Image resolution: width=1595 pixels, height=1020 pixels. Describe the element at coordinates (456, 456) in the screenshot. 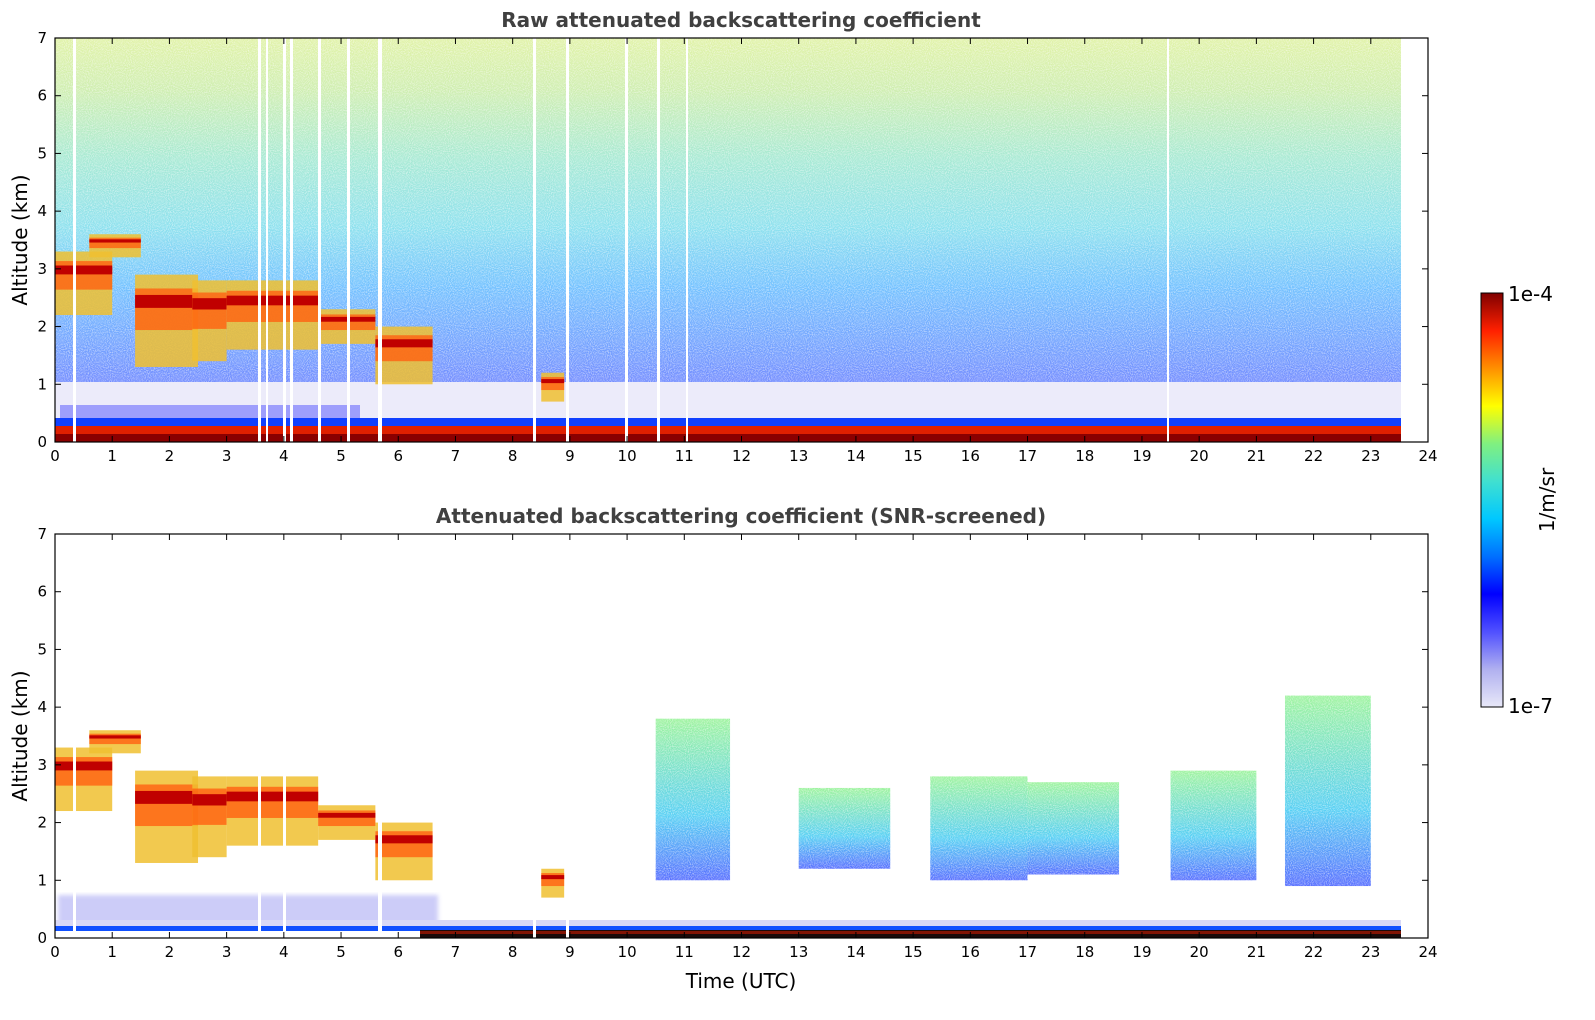

I see `x-tick-label: 7` at that location.